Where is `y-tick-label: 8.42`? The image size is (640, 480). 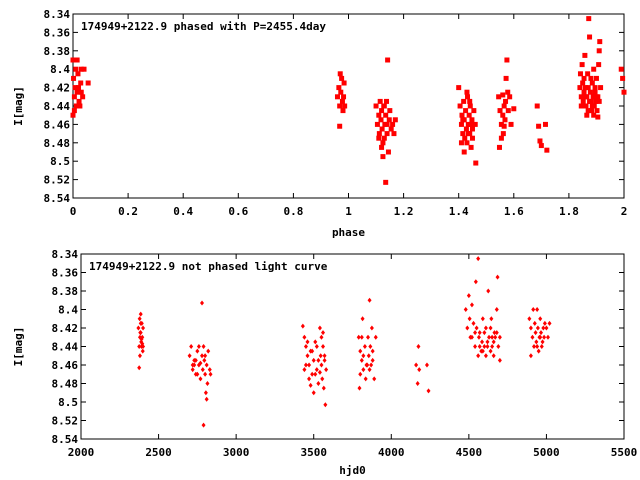 y-tick-label: 8.42 is located at coordinates (57, 88).